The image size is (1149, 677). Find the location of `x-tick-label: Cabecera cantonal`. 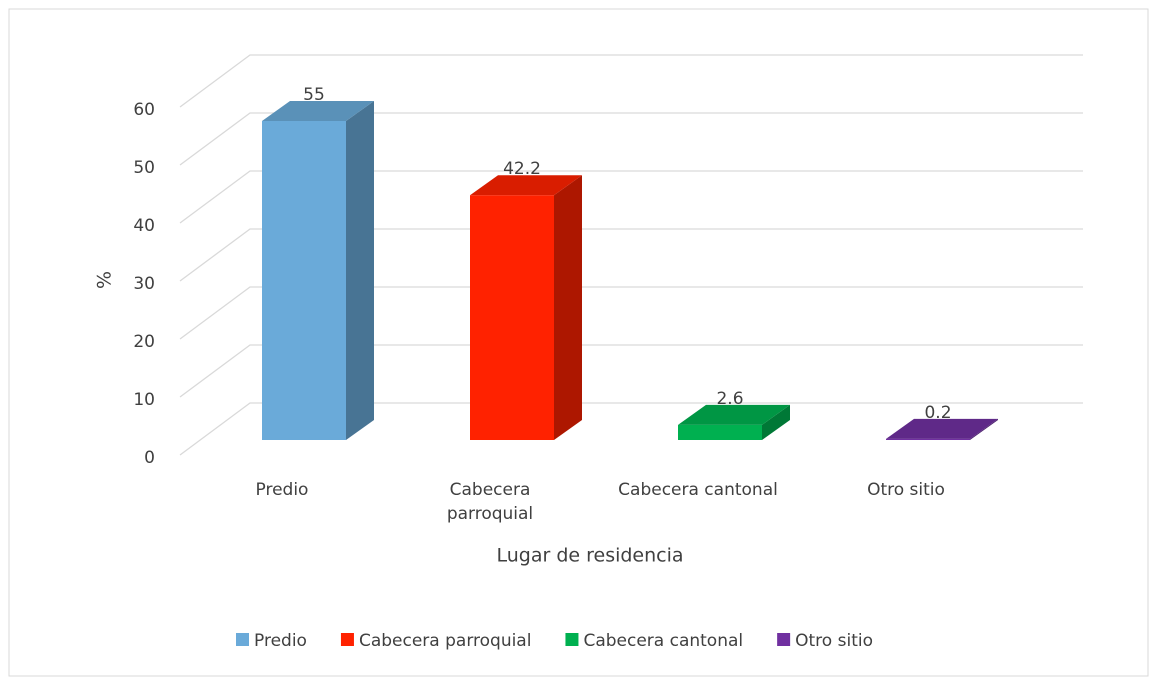

x-tick-label: Cabecera cantonal is located at coordinates (698, 490).